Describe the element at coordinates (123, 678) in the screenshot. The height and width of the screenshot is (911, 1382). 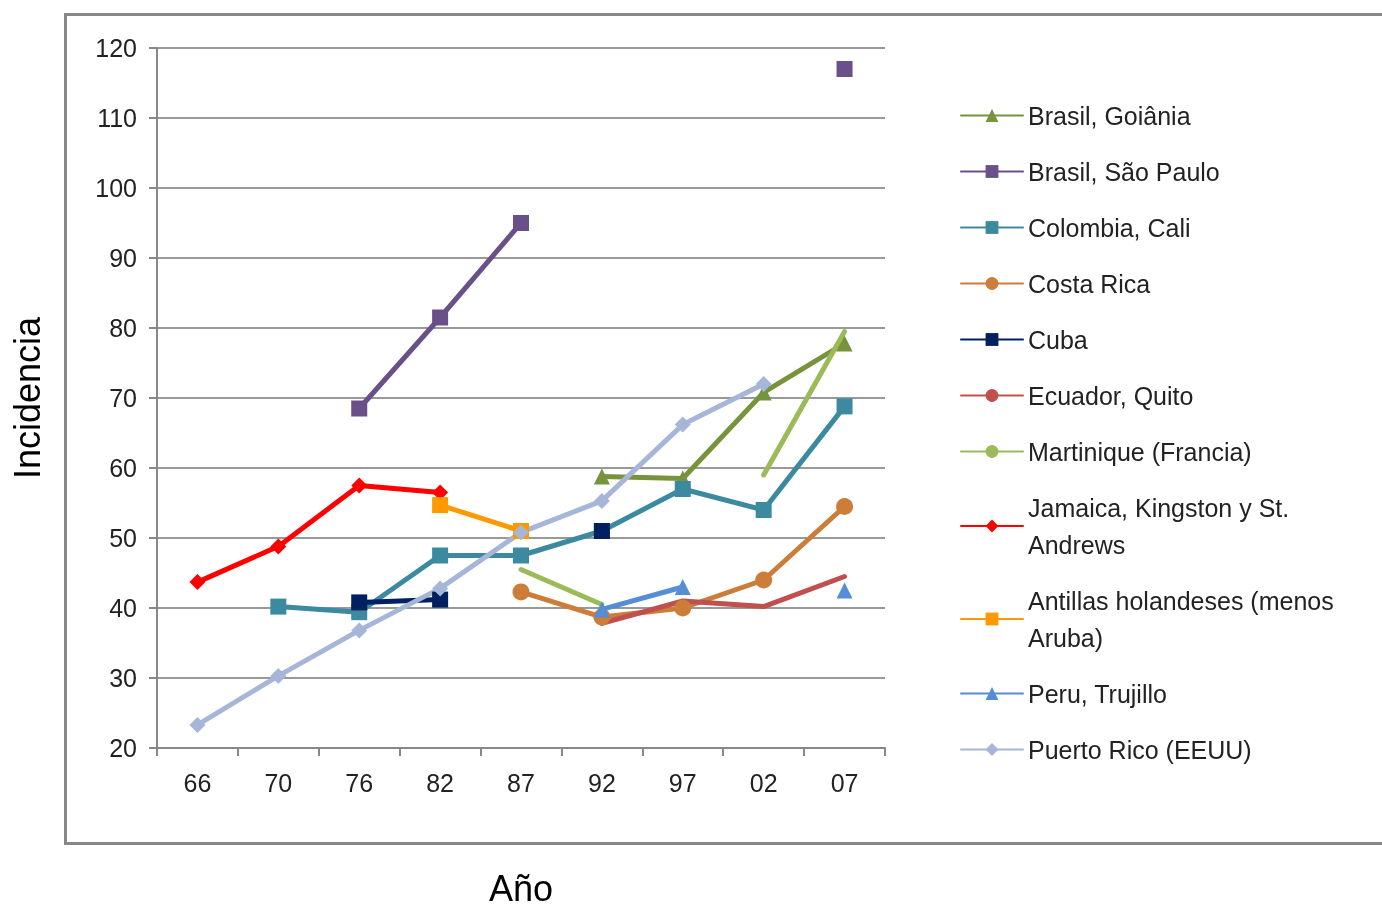
I see `y-tick-label: 30` at that location.